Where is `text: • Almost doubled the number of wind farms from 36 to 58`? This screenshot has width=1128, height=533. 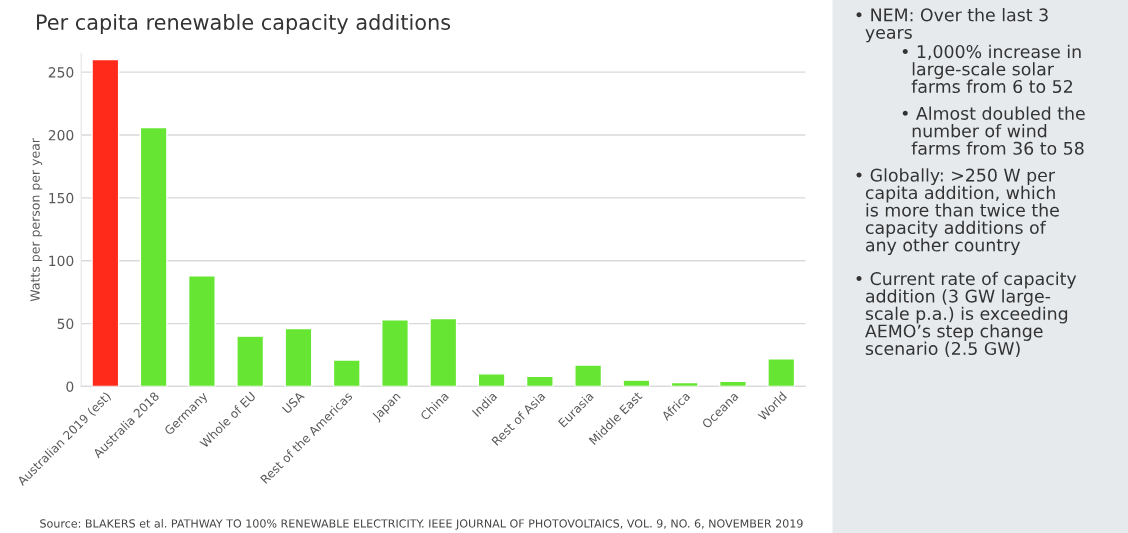
text: • Almost doubled the number of wind farms from 36 to 58 is located at coordinates (993, 130).